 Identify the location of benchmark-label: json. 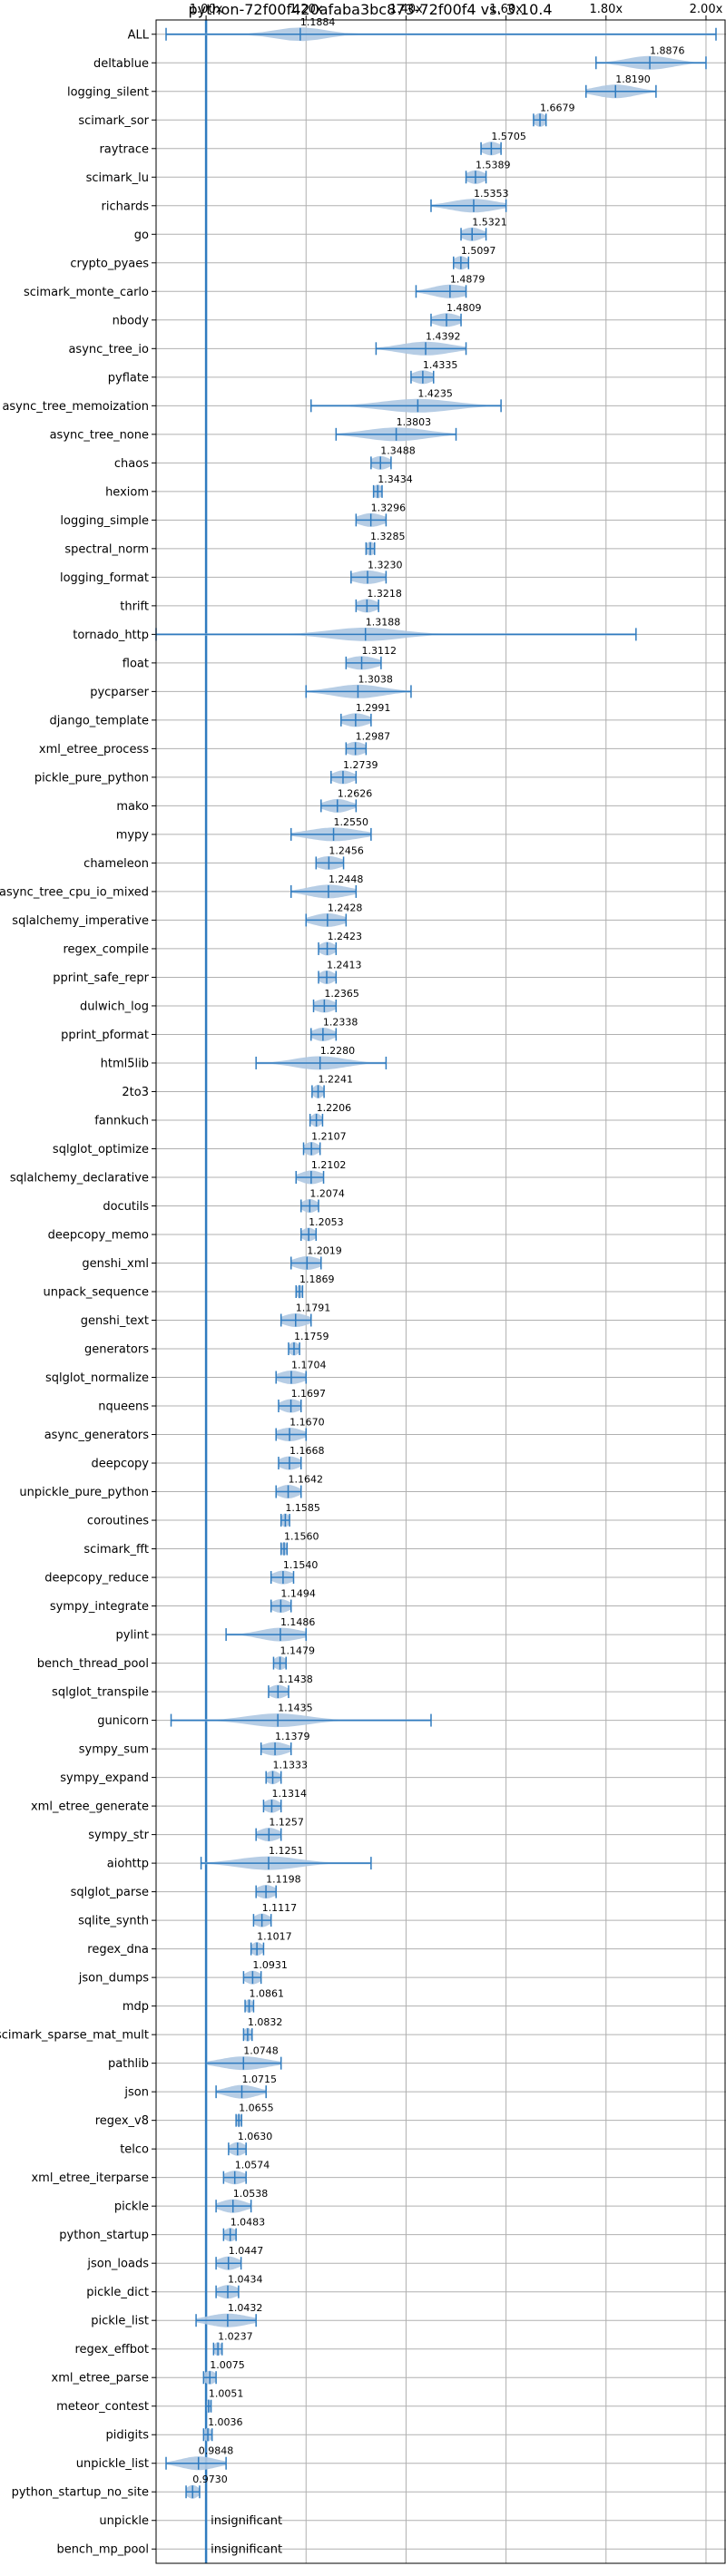
(136, 2093).